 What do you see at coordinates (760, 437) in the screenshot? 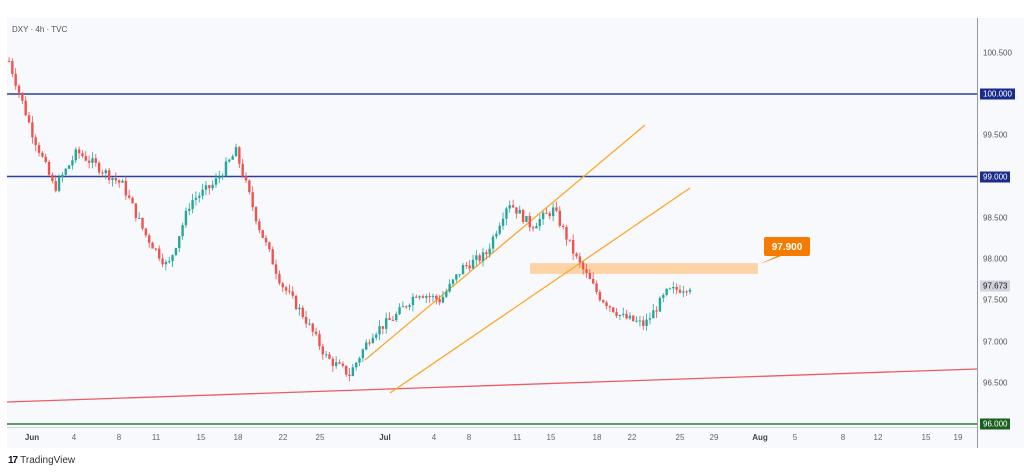
I see `time-tick-aug: Aug` at bounding box center [760, 437].